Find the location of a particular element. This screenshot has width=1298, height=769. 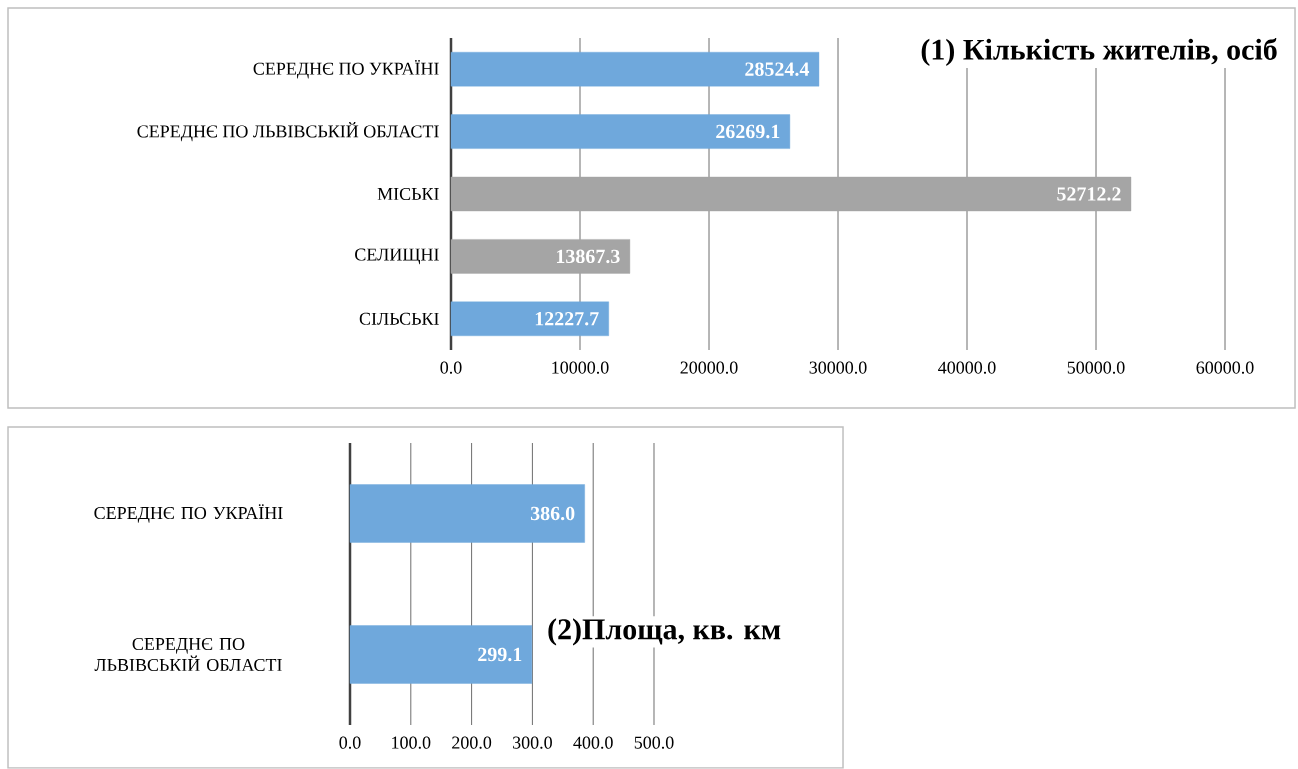

x-tick-label: 20000.0 is located at coordinates (709, 367).